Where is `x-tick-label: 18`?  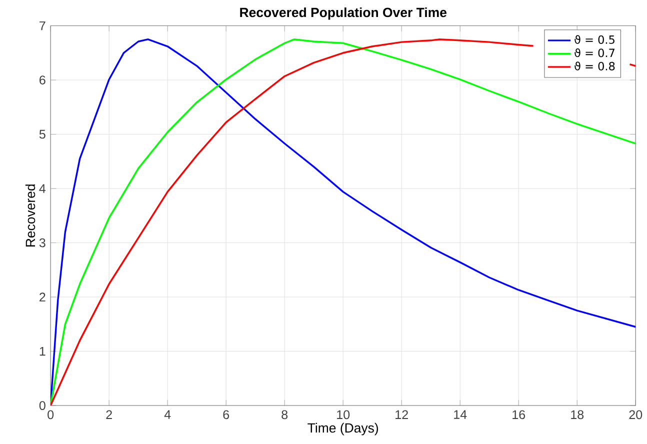 x-tick-label: 18 is located at coordinates (577, 414).